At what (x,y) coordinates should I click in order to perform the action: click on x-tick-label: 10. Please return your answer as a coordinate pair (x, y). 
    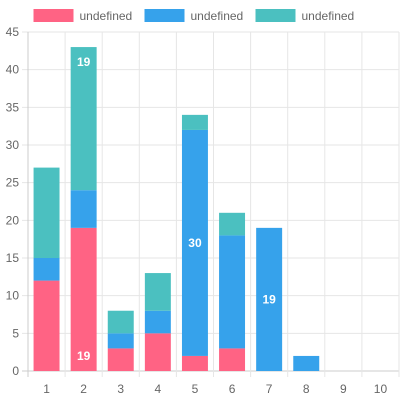
    Looking at the image, I should click on (381, 389).